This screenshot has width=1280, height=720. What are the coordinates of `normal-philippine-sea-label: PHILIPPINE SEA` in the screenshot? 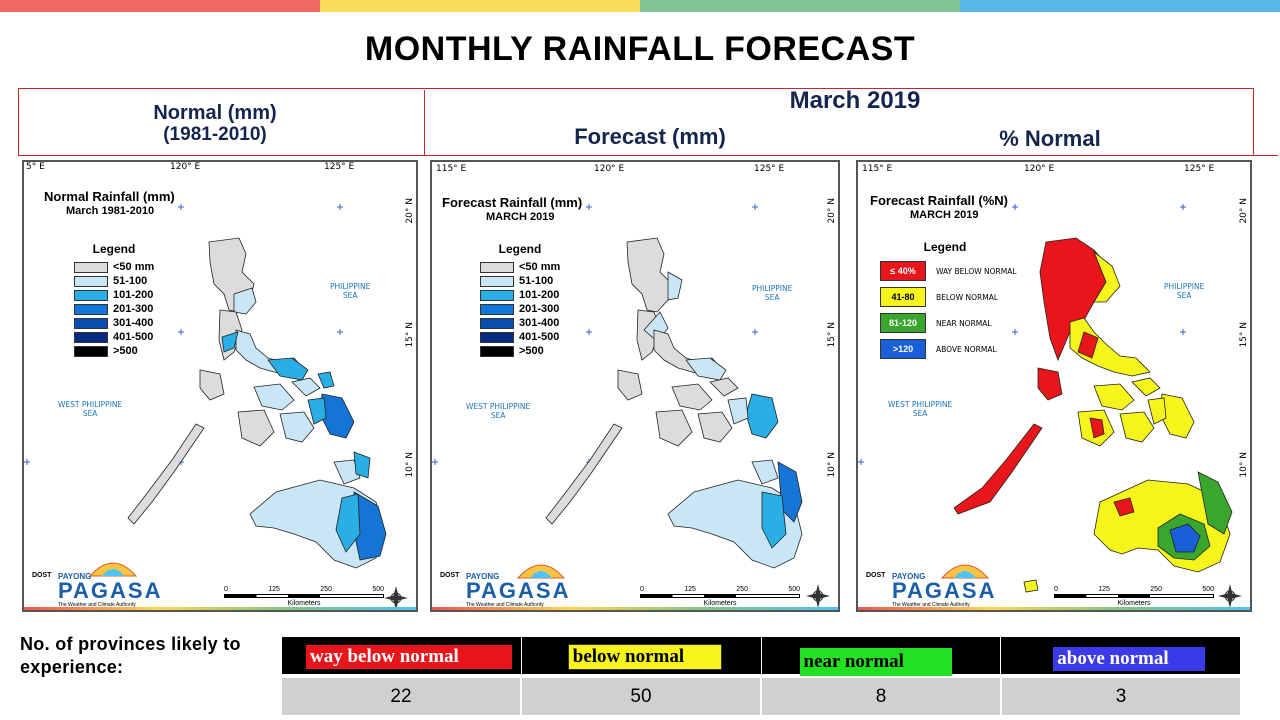 It's located at (350, 291).